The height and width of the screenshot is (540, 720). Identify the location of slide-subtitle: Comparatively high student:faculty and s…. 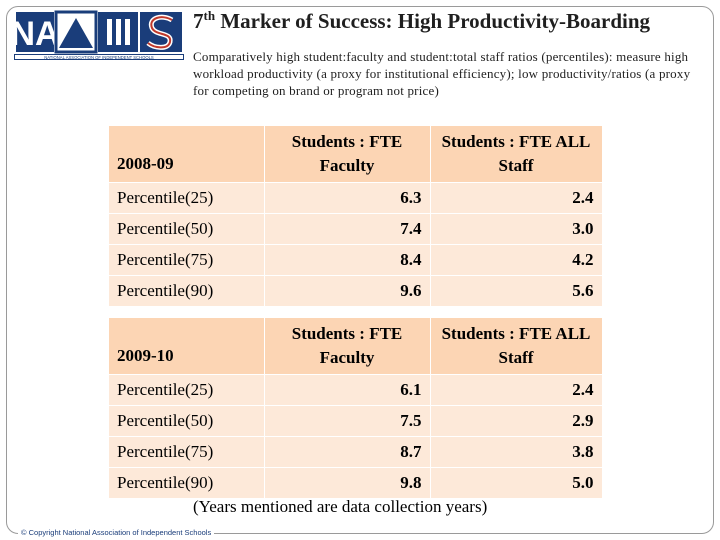
(442, 73).